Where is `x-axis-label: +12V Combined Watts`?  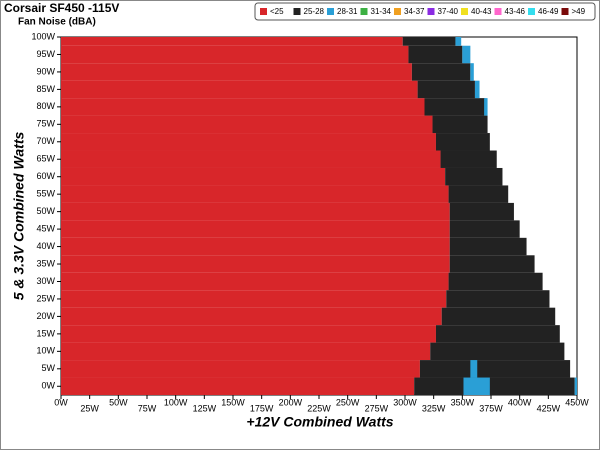 x-axis-label: +12V Combined Watts is located at coordinates (319, 422).